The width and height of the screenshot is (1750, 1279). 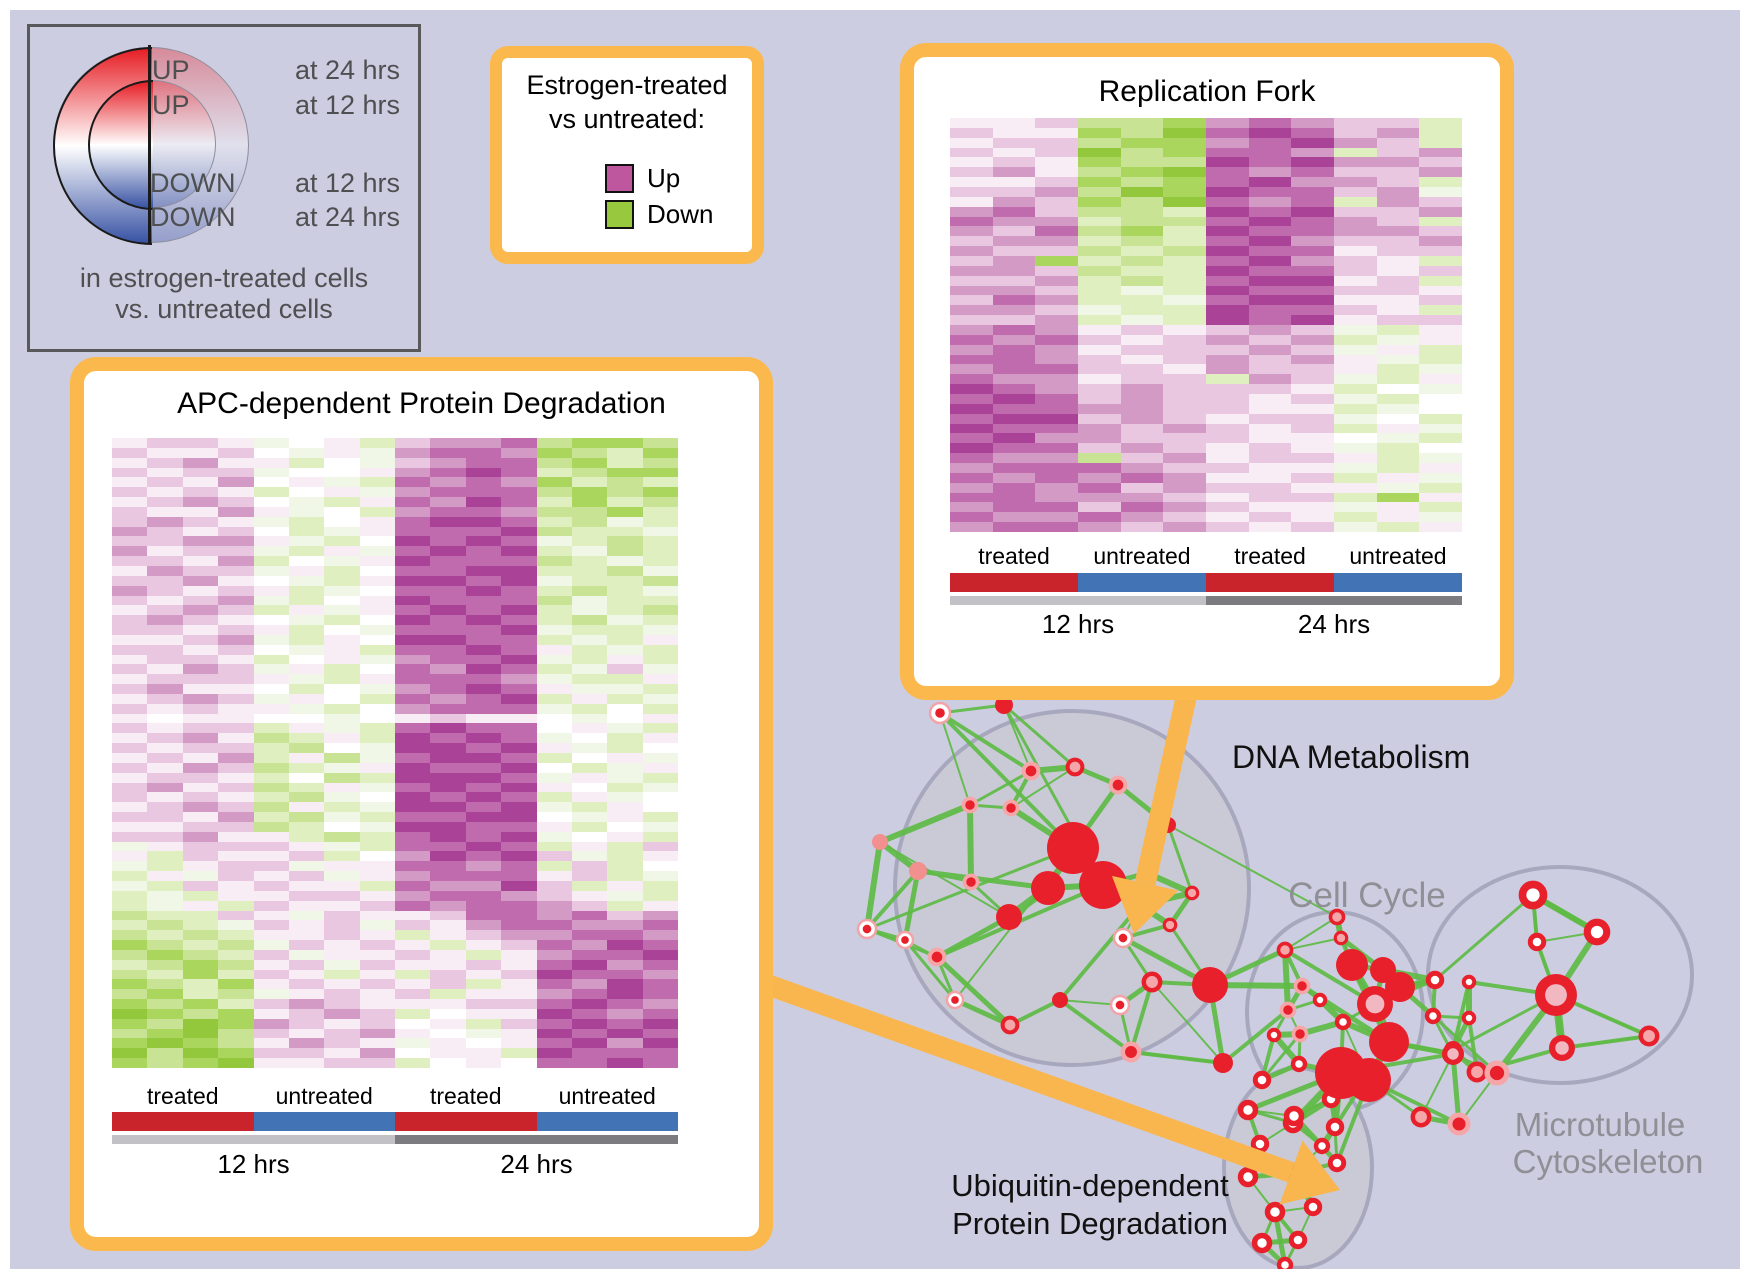 I want to click on treatment-bar-segment, so click(x=324, y=1121).